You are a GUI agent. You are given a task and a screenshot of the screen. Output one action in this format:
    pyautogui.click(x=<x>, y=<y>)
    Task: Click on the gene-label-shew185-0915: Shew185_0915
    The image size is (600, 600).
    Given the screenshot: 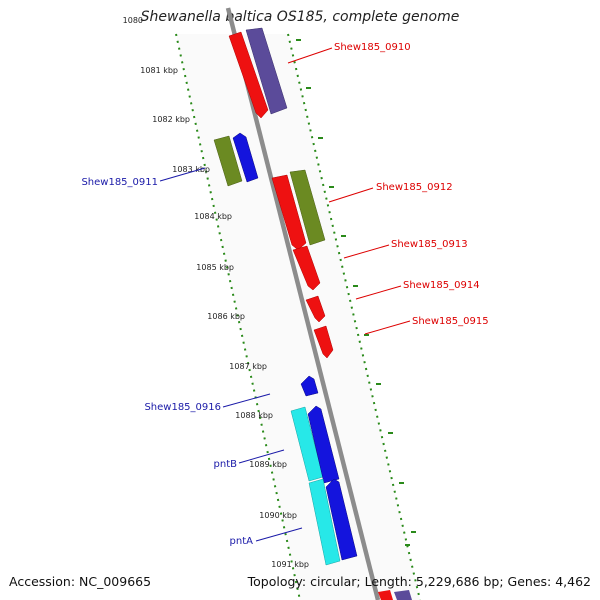 What is the action you would take?
    pyautogui.click(x=450, y=321)
    